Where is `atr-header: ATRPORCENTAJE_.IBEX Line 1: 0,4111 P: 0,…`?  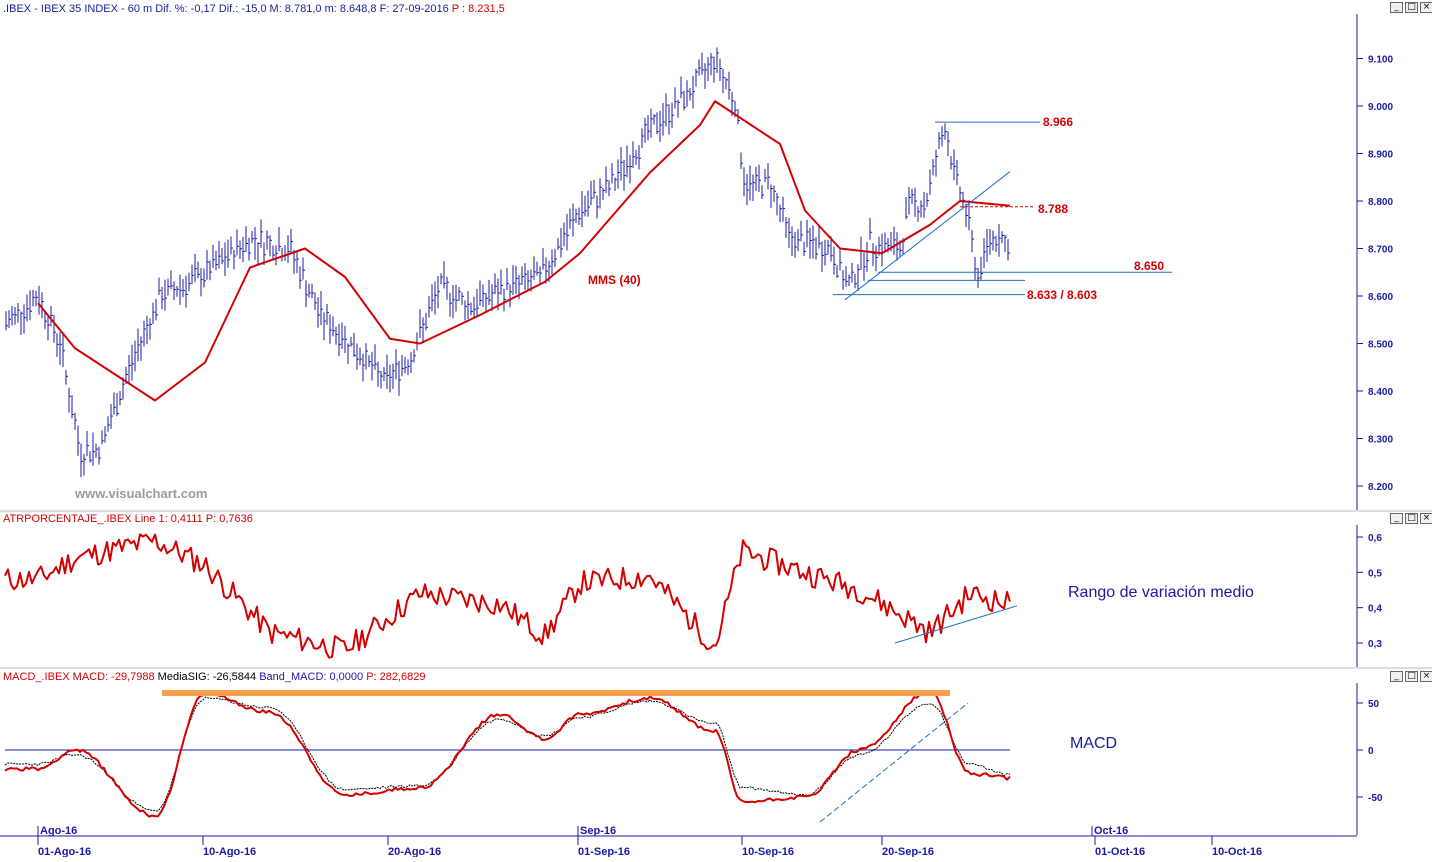
atr-header: ATRPORCENTAJE_.IBEX Line 1: 0,4111 P: 0,… is located at coordinates (128, 519).